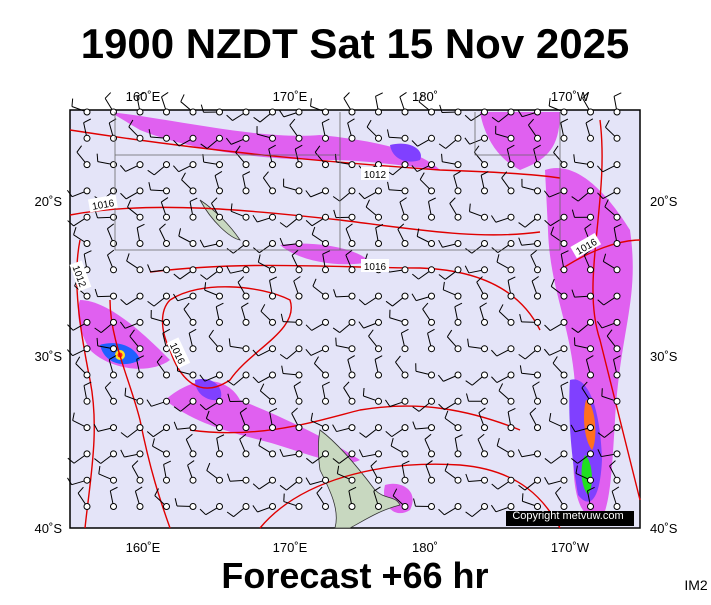 The width and height of the screenshot is (711, 605). I want to click on top-lon-label: 170˚W, so click(570, 96).